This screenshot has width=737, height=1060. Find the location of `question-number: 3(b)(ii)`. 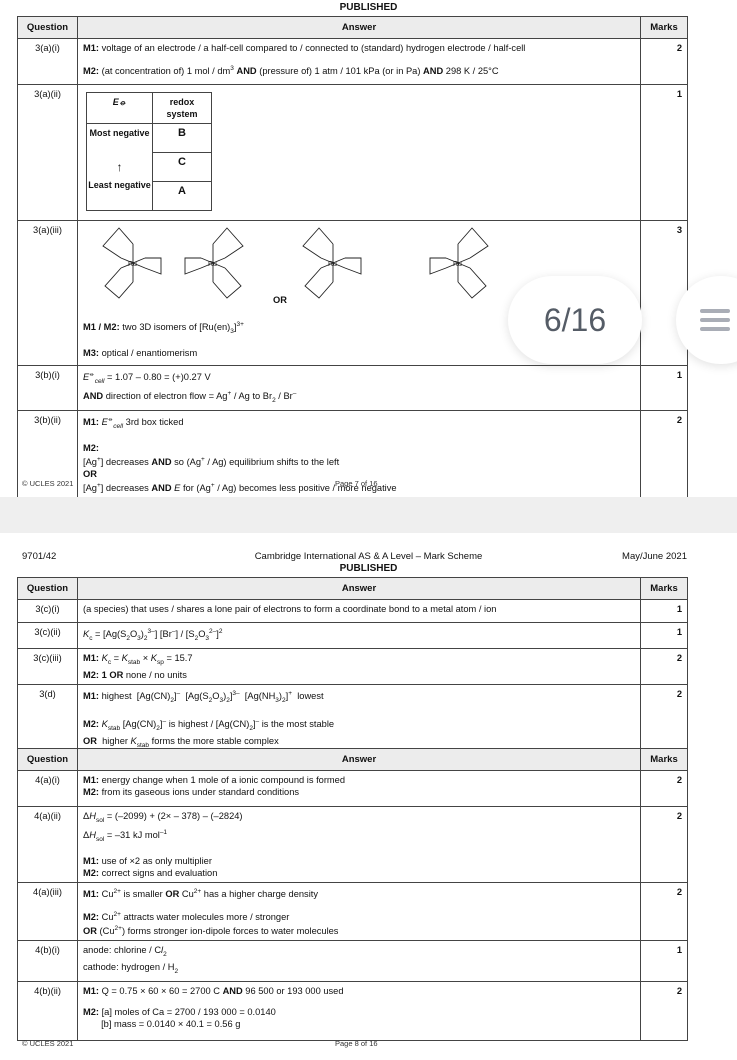

question-number: 3(b)(ii) is located at coordinates (47, 454).